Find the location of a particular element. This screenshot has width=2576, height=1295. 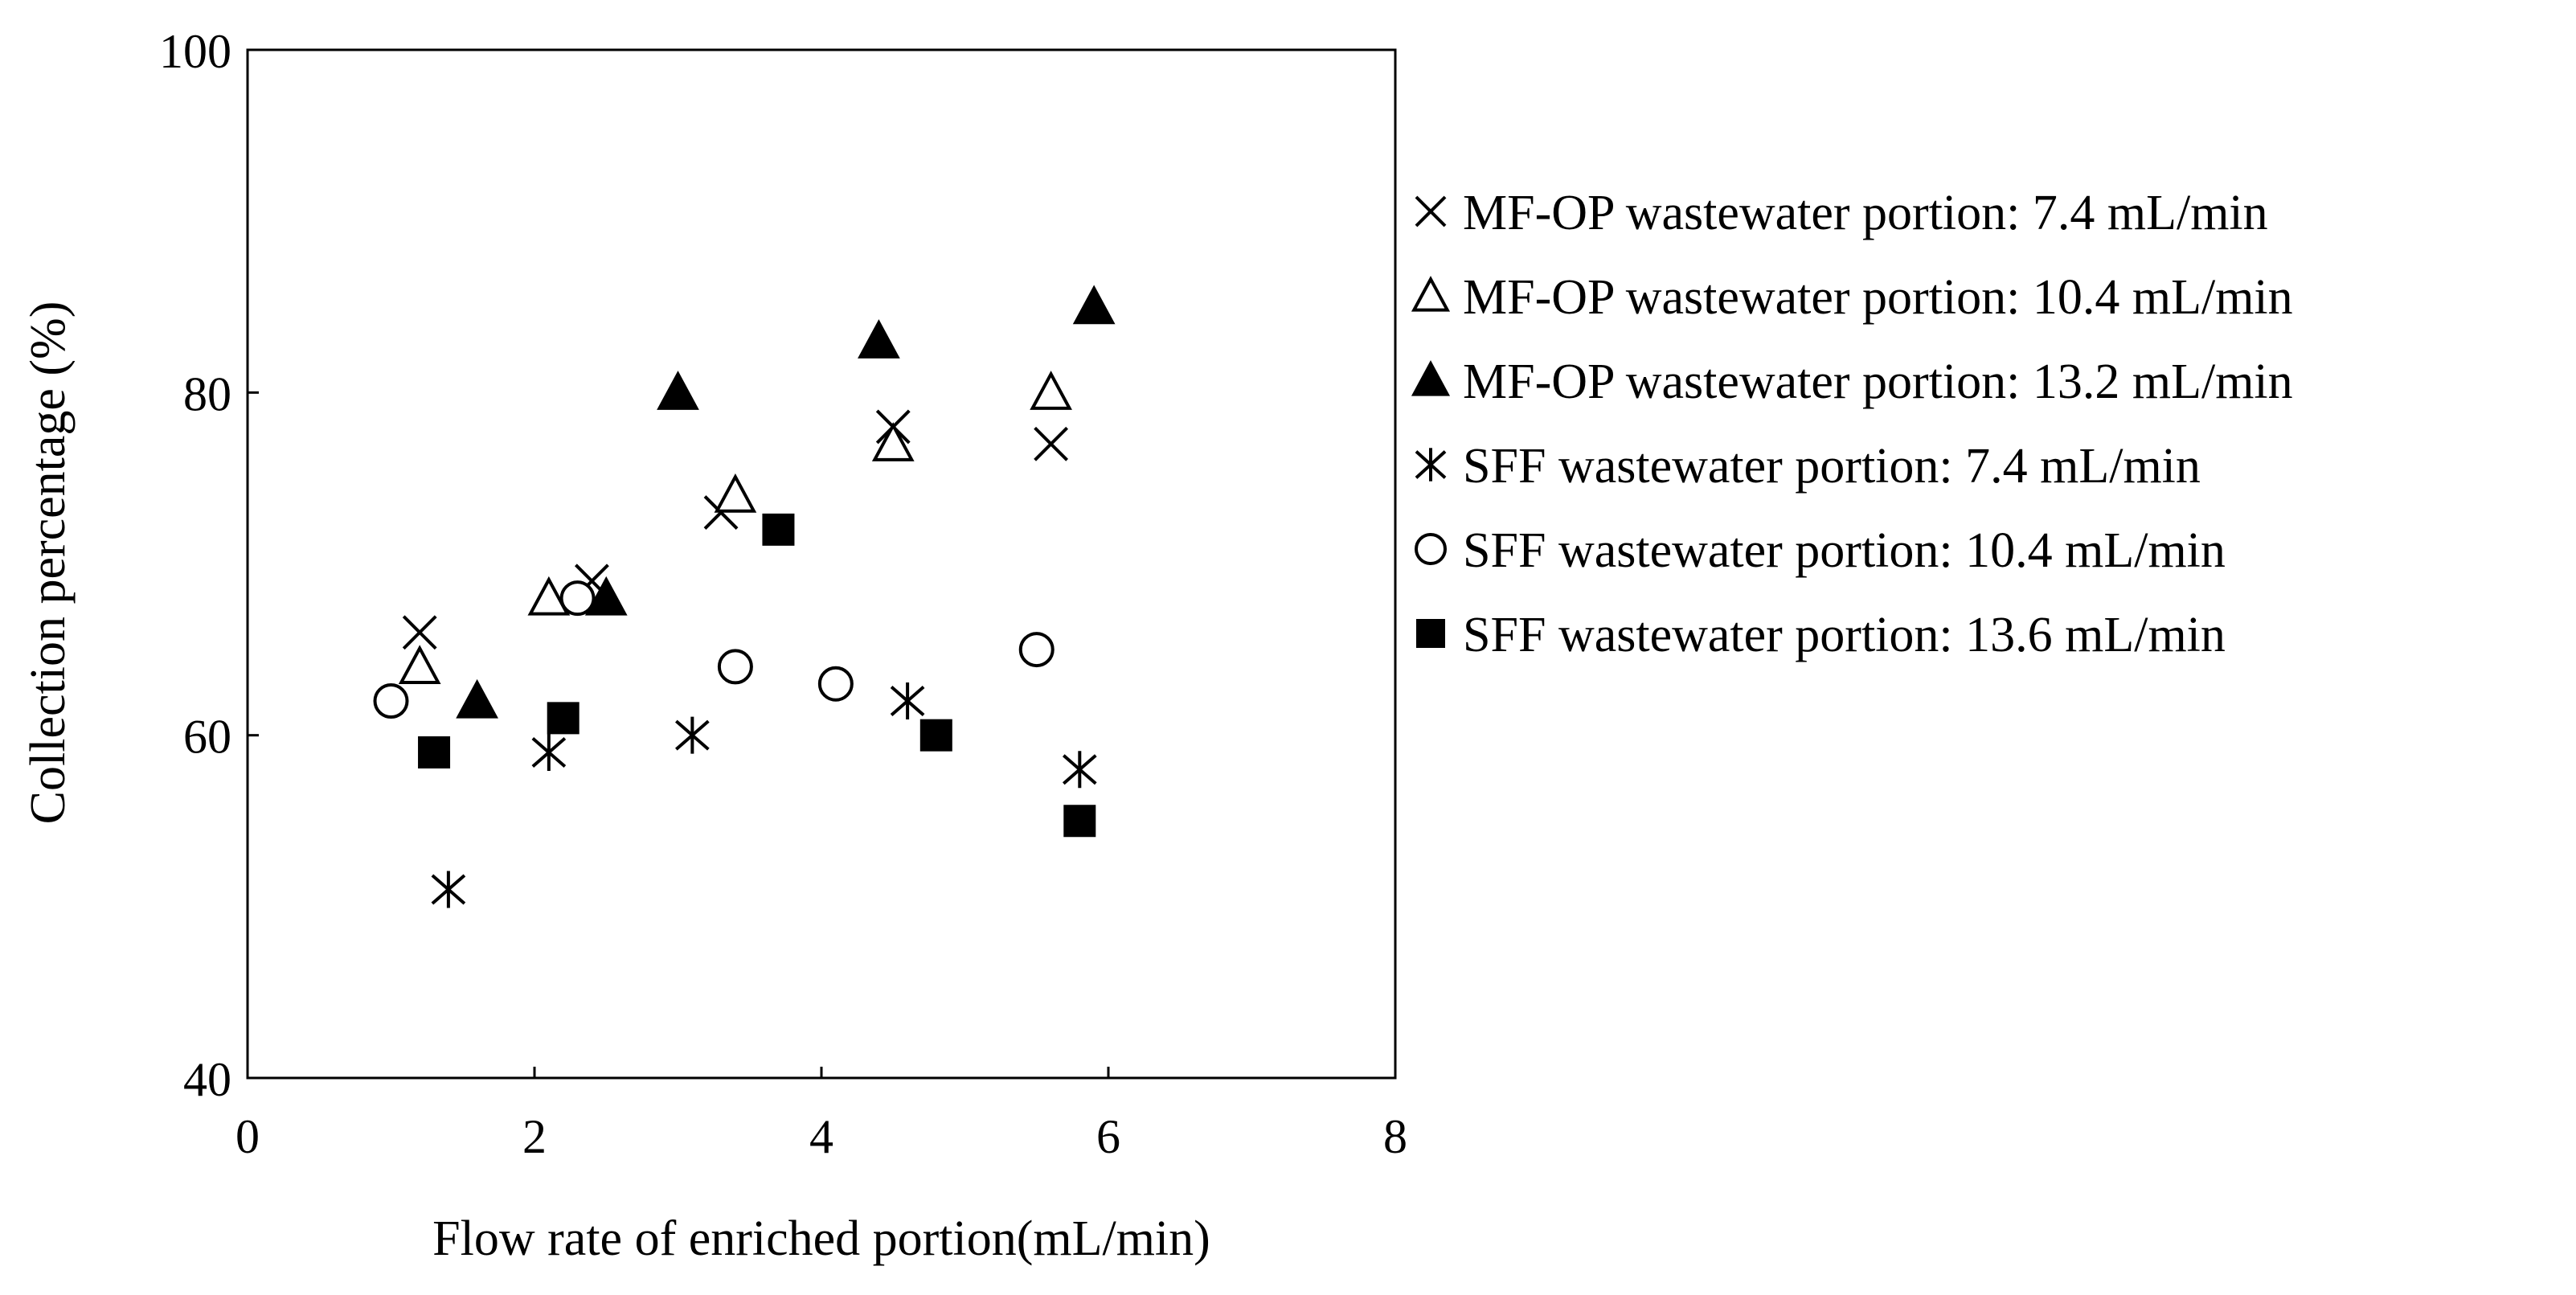

y-tick-label: 40 is located at coordinates (207, 1079).